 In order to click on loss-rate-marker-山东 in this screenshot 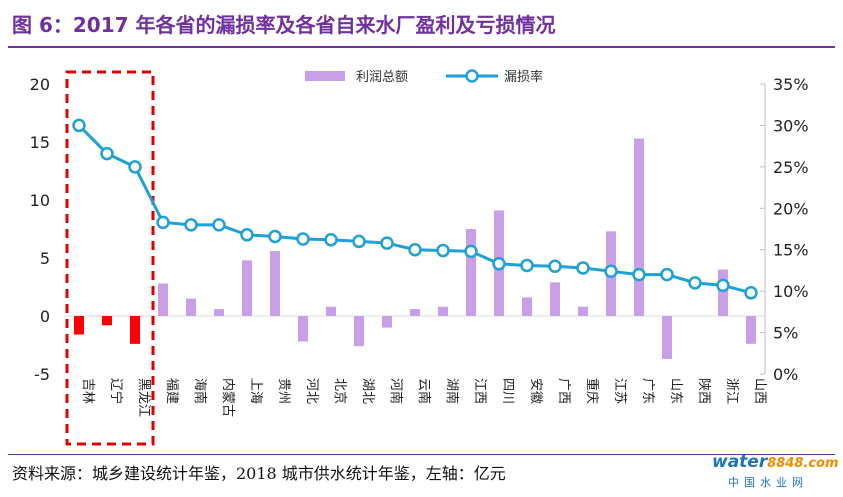, I will do `click(667, 274)`.